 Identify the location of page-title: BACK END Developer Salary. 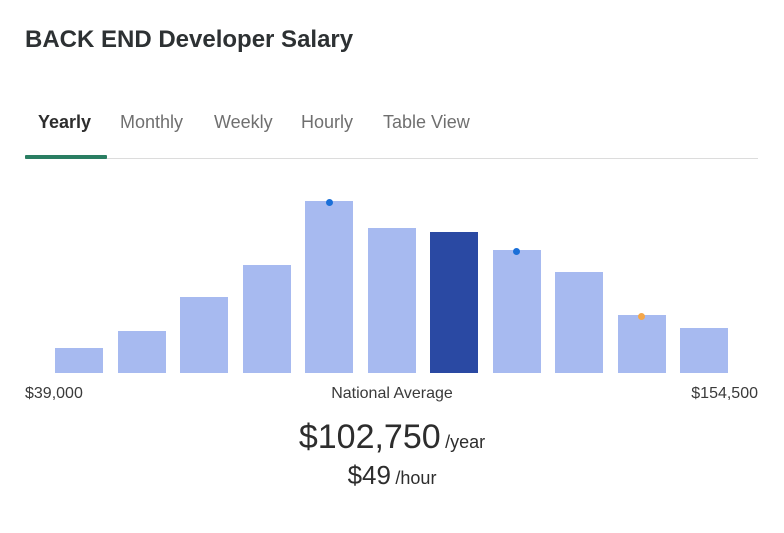
(189, 39).